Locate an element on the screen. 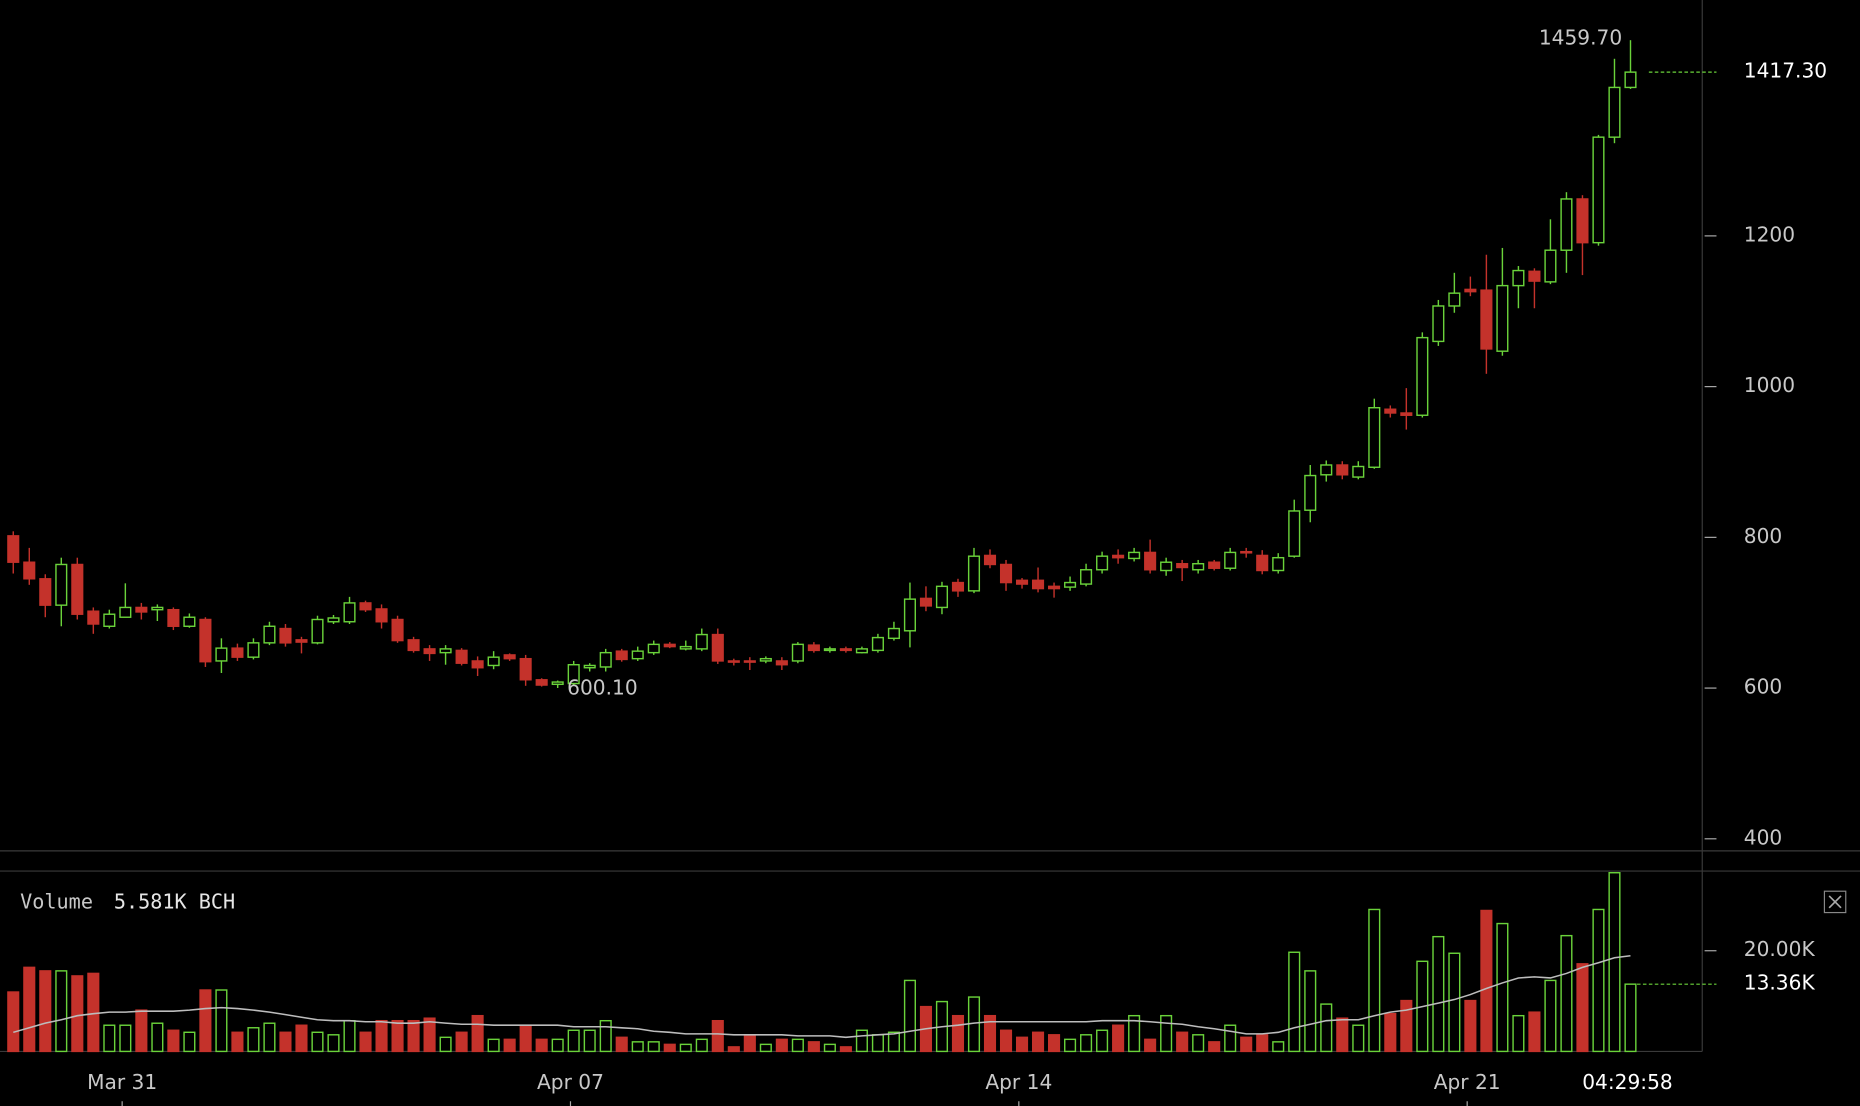  last-volume-label: 13.36K is located at coordinates (1780, 983).